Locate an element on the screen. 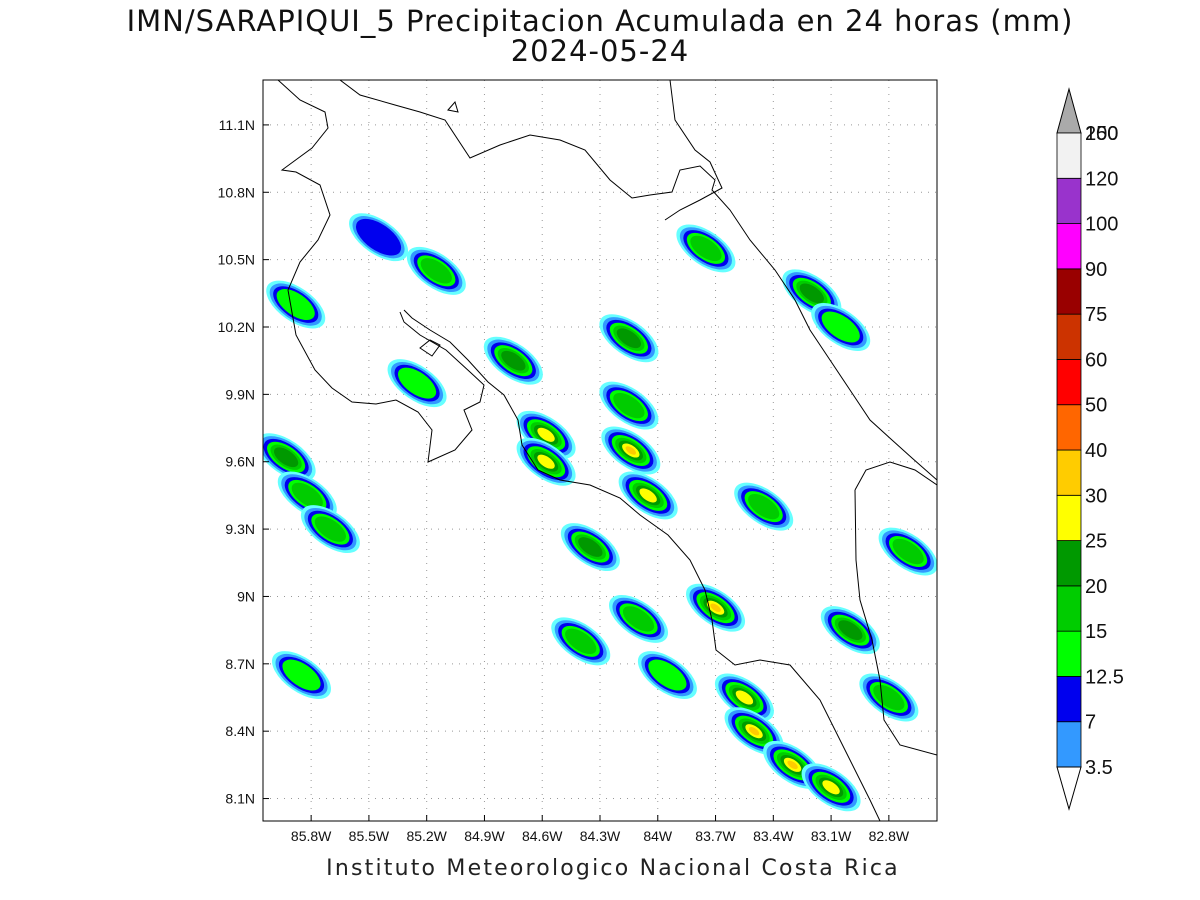 The image size is (1200, 900). legend-top-arrow is located at coordinates (1069, 110).